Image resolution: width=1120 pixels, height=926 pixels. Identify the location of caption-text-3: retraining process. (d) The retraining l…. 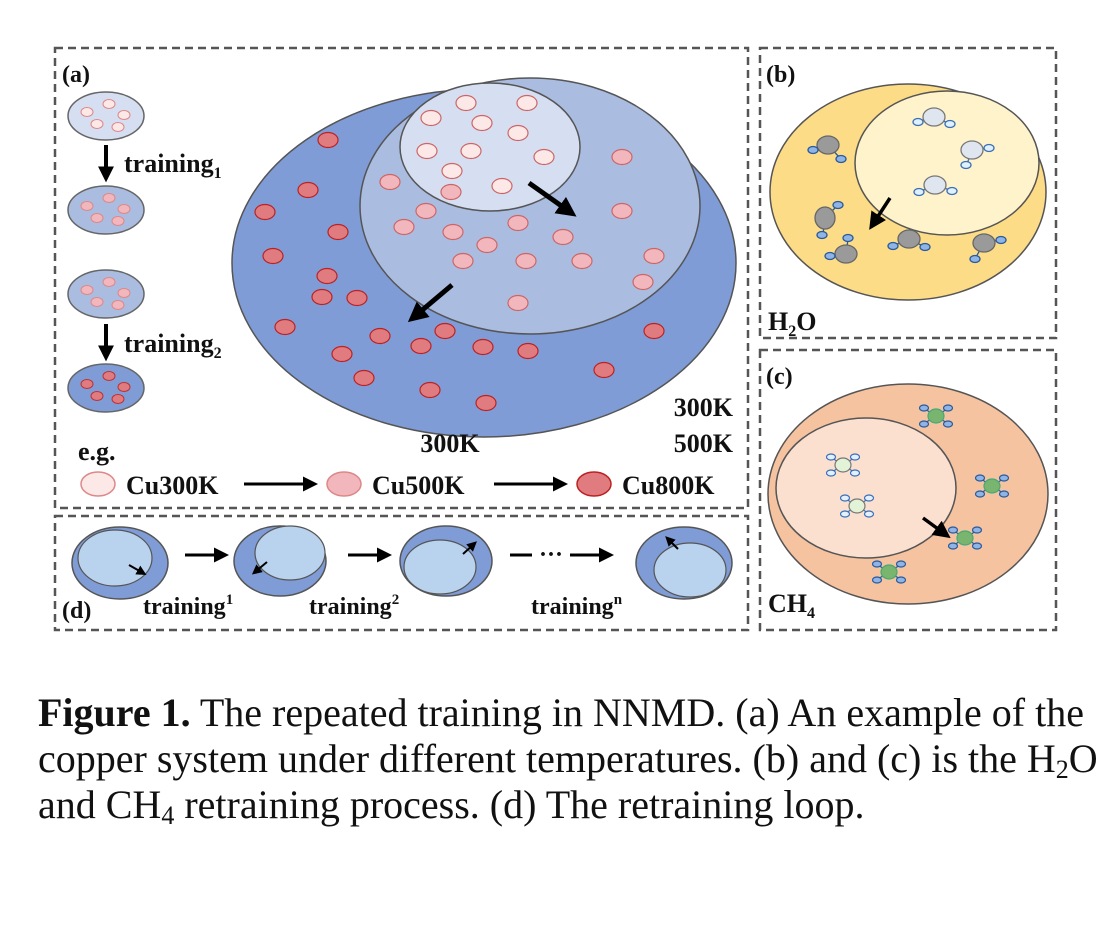
(519, 804).